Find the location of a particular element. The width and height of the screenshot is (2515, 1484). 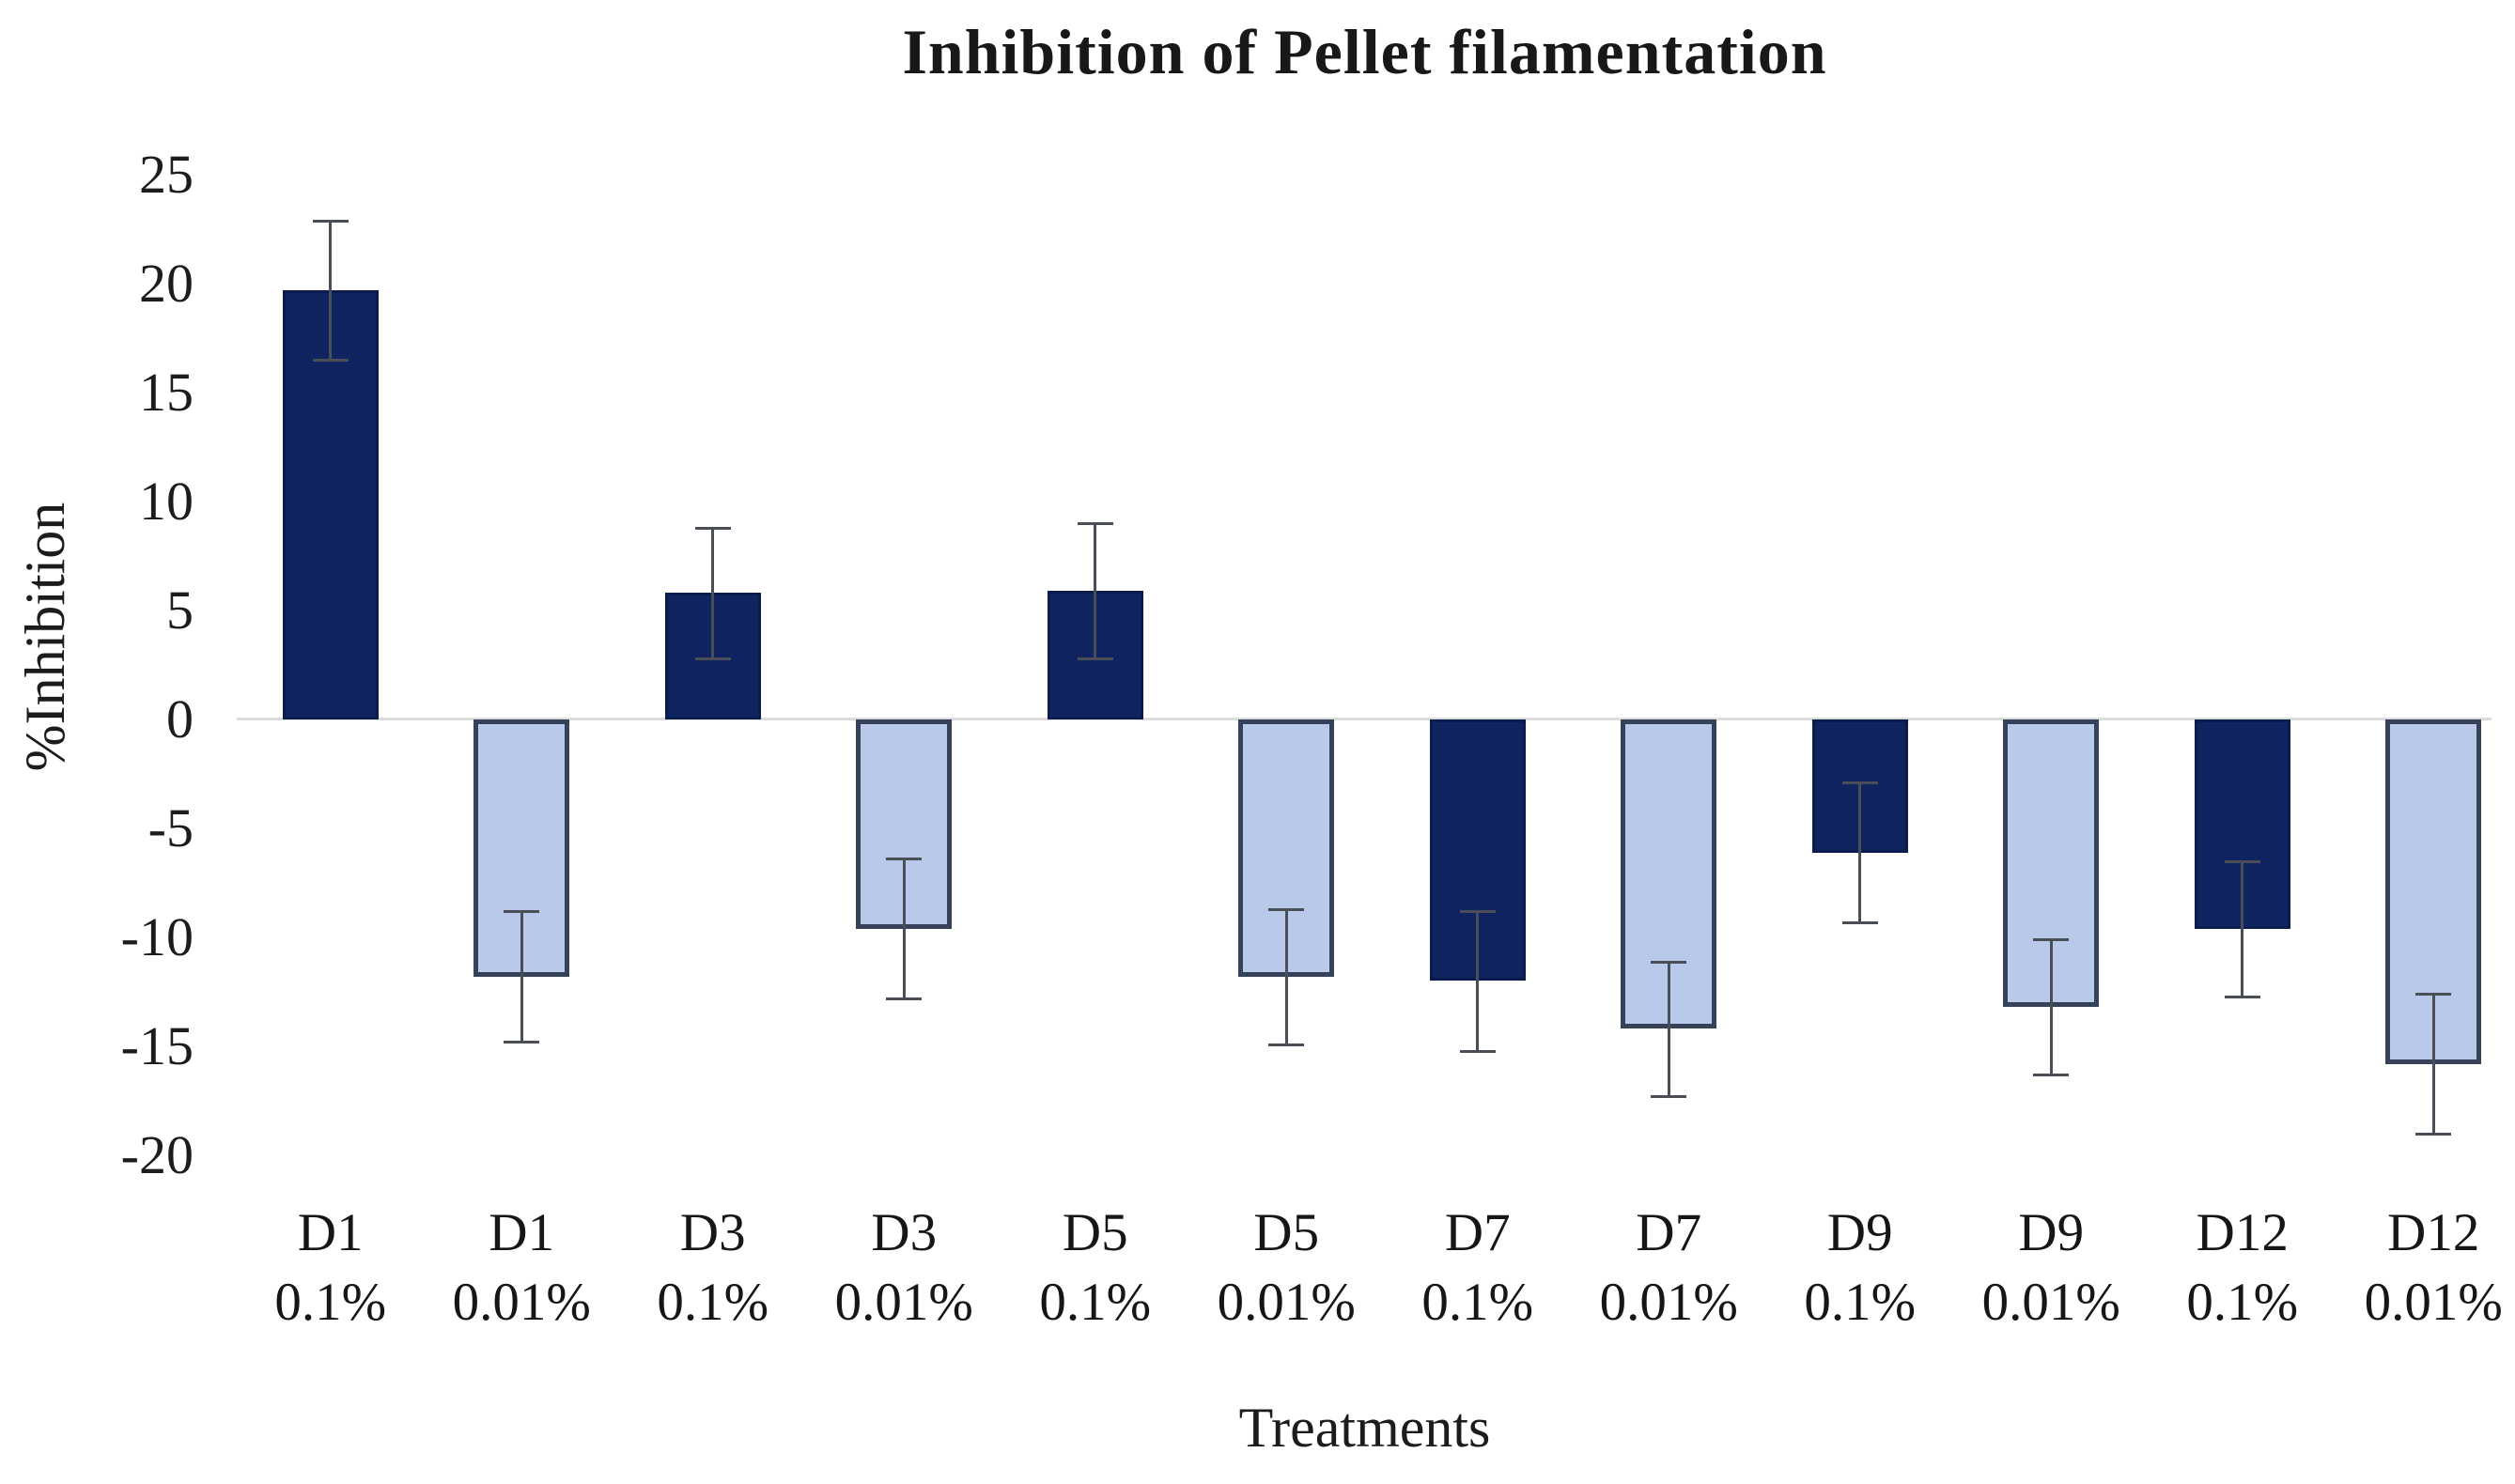

error-cap-top-d5-0.1pct is located at coordinates (1095, 524).